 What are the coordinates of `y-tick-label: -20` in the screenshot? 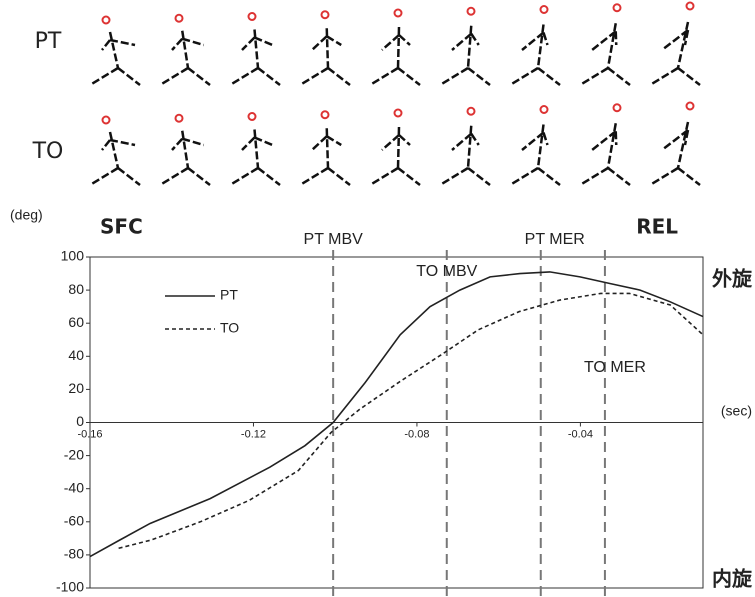 It's located at (74, 454).